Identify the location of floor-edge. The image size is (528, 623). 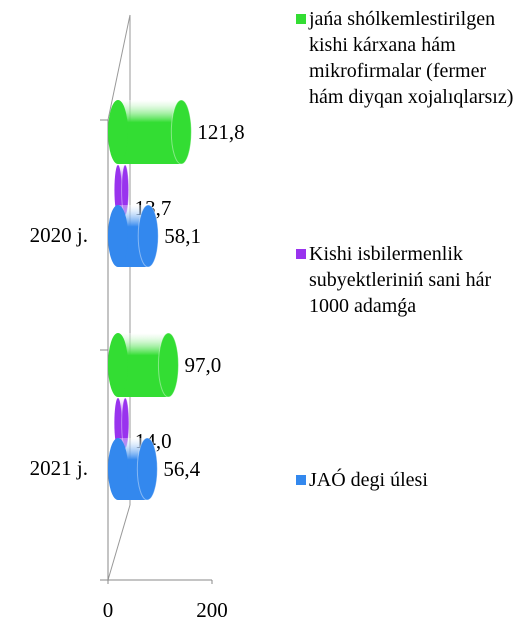
(119, 542).